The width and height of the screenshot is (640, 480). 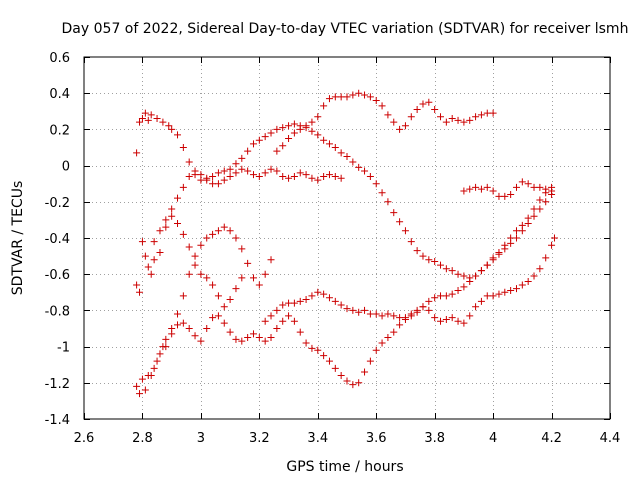 What do you see at coordinates (84, 438) in the screenshot?
I see `x-tick-label: 2.6` at bounding box center [84, 438].